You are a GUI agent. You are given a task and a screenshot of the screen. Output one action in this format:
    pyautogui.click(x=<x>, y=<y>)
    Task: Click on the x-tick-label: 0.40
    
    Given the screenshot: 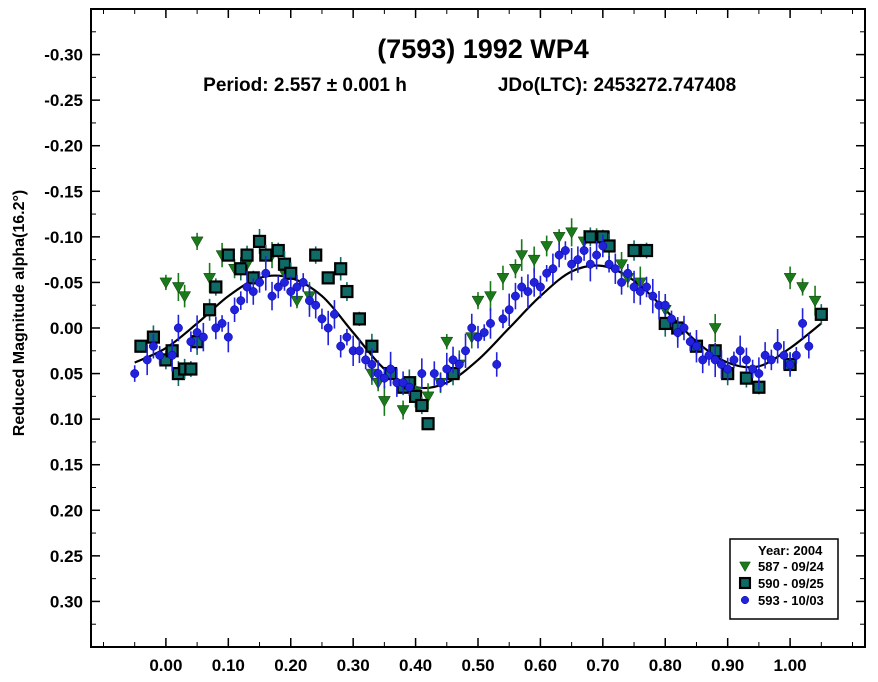 What is the action you would take?
    pyautogui.click(x=415, y=665)
    